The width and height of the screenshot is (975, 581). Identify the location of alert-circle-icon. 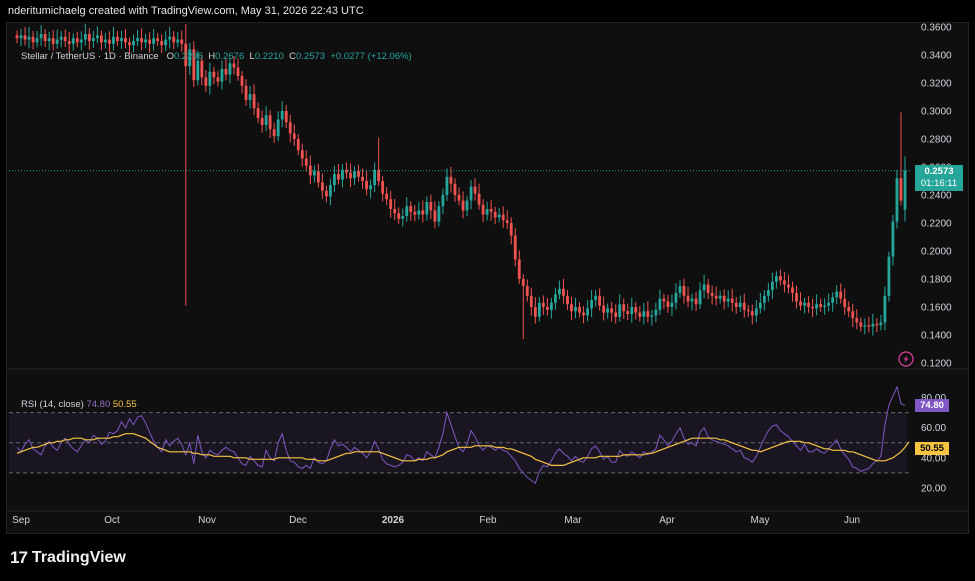
(906, 359).